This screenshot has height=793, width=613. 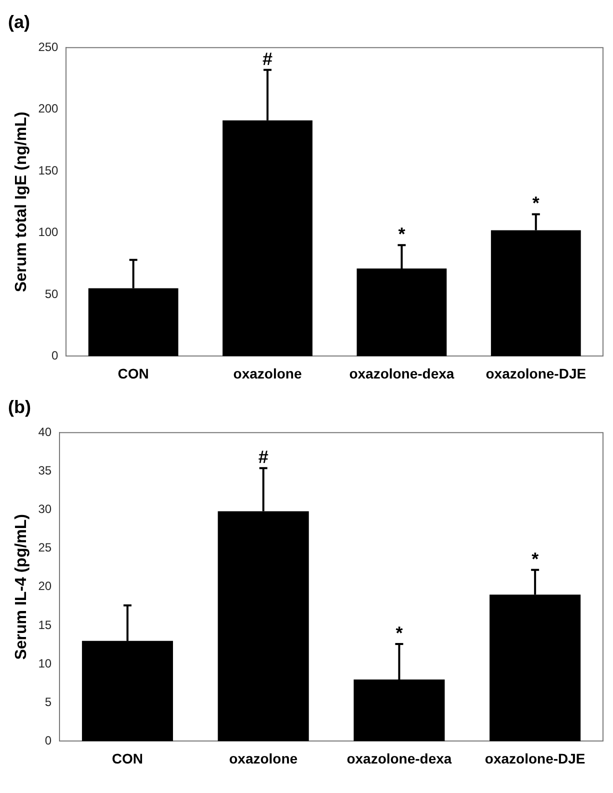 What do you see at coordinates (45, 431) in the screenshot?
I see `y-tick-label: 40` at bounding box center [45, 431].